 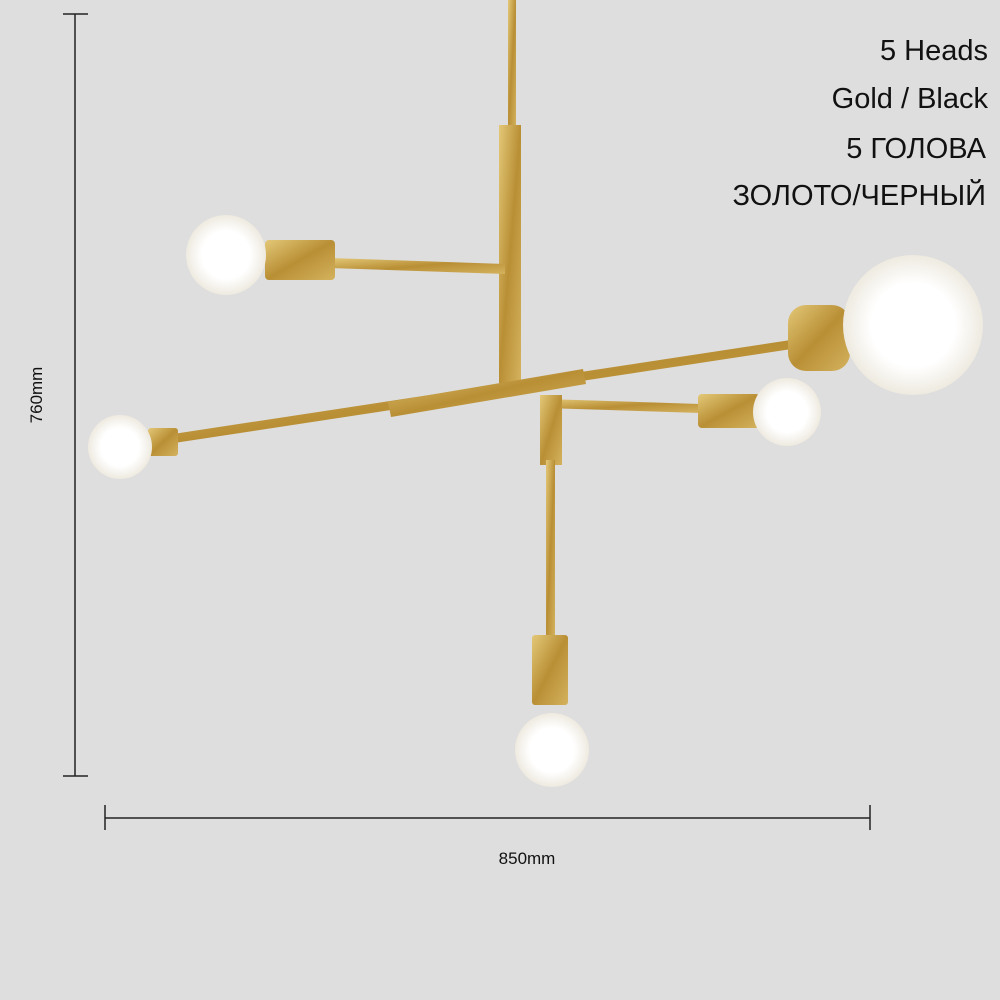 I want to click on spec-text: ЗОЛОТО/ЧЕРНЫЙ, so click(x=859, y=195).